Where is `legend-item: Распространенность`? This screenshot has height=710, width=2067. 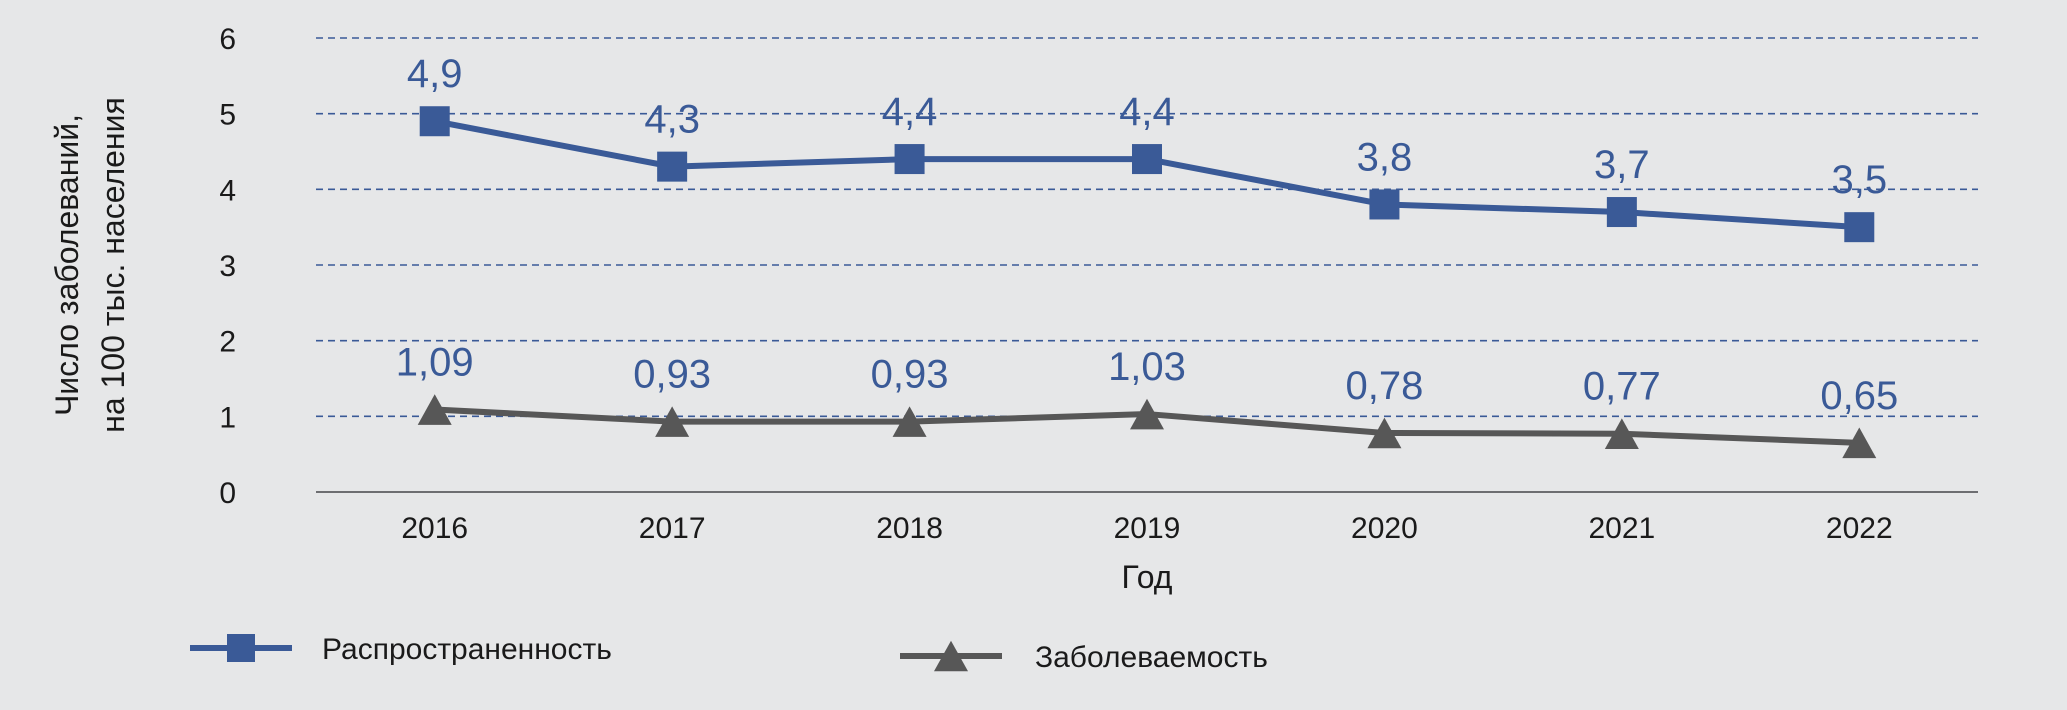
legend-item: Распространенность is located at coordinates (401, 649).